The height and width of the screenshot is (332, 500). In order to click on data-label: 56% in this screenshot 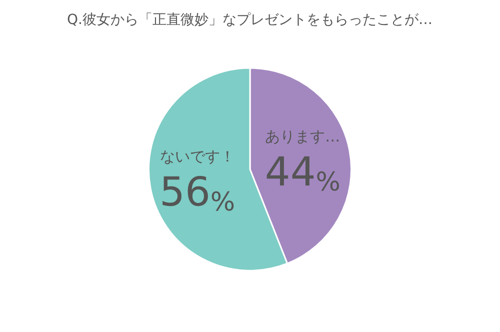, I will do `click(198, 193)`.